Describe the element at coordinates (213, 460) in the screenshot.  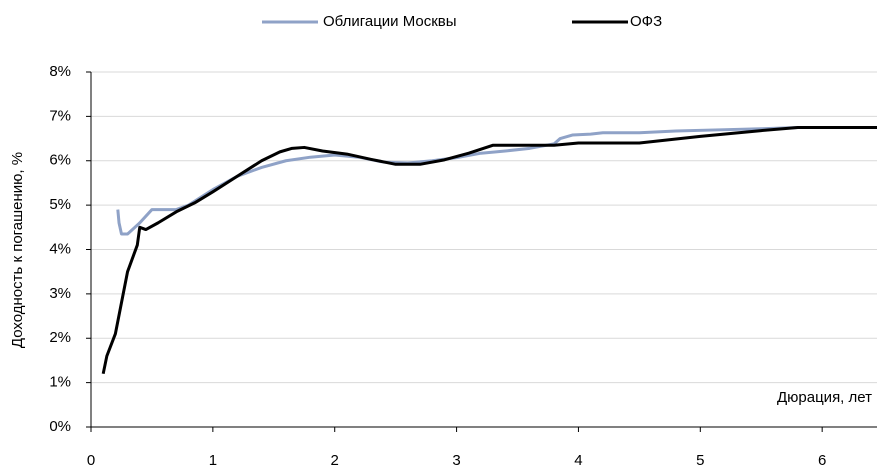
I see `x-tick-label: 1` at that location.